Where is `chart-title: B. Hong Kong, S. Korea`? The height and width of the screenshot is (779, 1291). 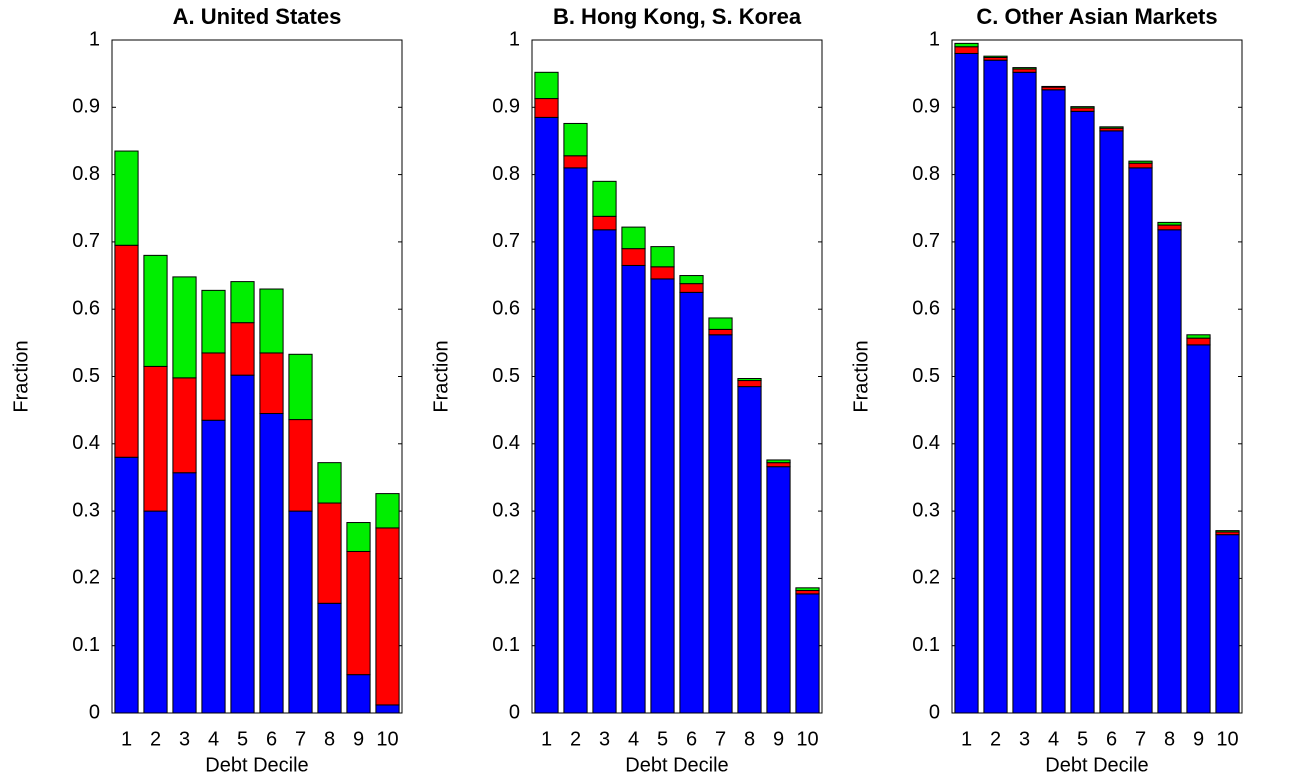
chart-title: B. Hong Kong, S. Korea is located at coordinates (677, 16).